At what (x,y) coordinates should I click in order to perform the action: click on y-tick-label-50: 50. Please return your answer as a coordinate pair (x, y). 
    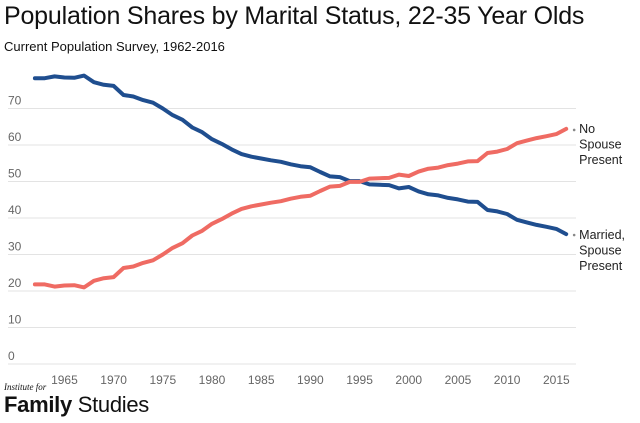
    Looking at the image, I should click on (15, 174).